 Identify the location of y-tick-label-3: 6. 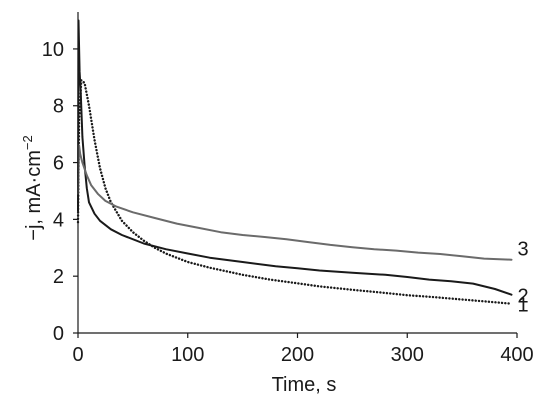
(58, 164).